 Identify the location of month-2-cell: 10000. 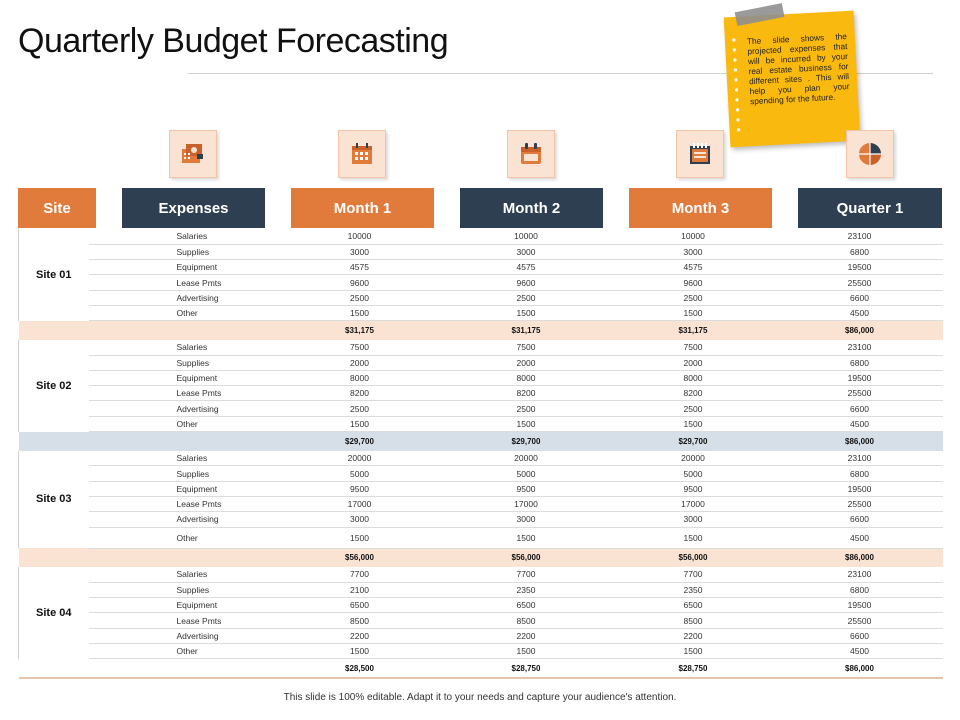
(526, 237).